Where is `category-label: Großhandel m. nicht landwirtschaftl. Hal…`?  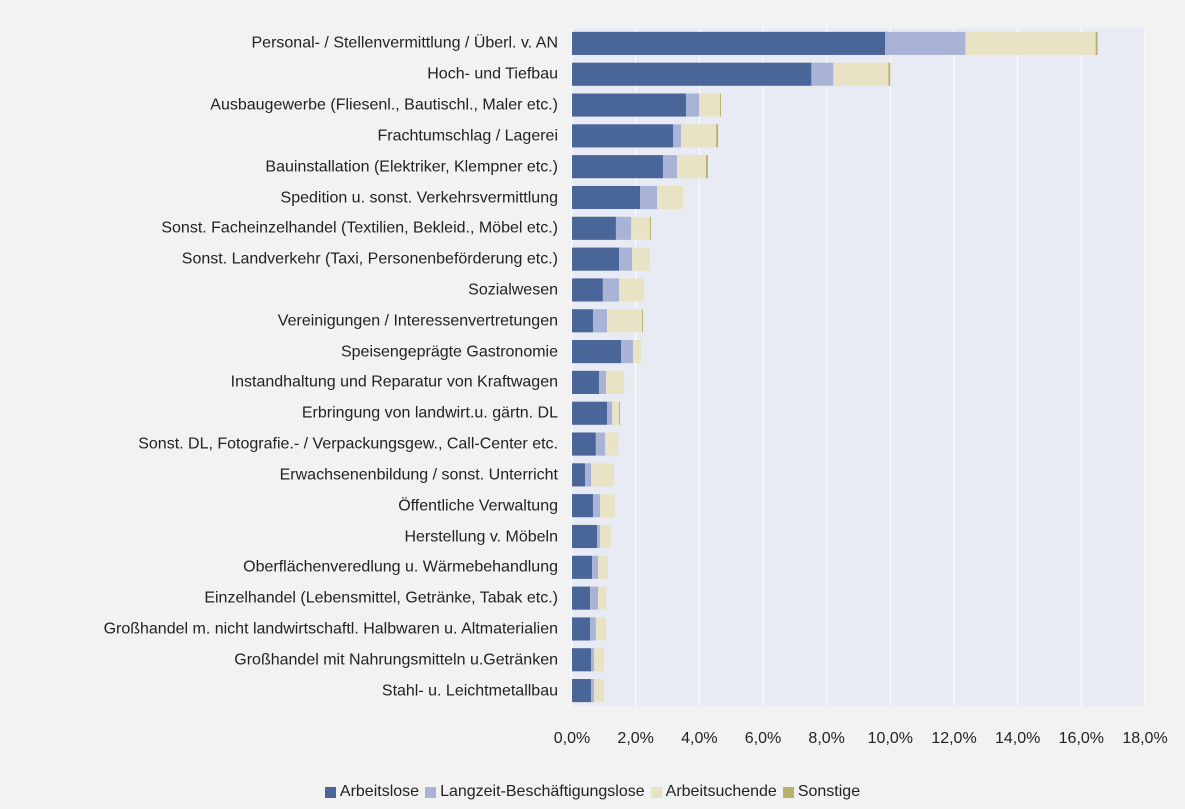 category-label: Großhandel m. nicht landwirtschaftl. Hal… is located at coordinates (285, 628).